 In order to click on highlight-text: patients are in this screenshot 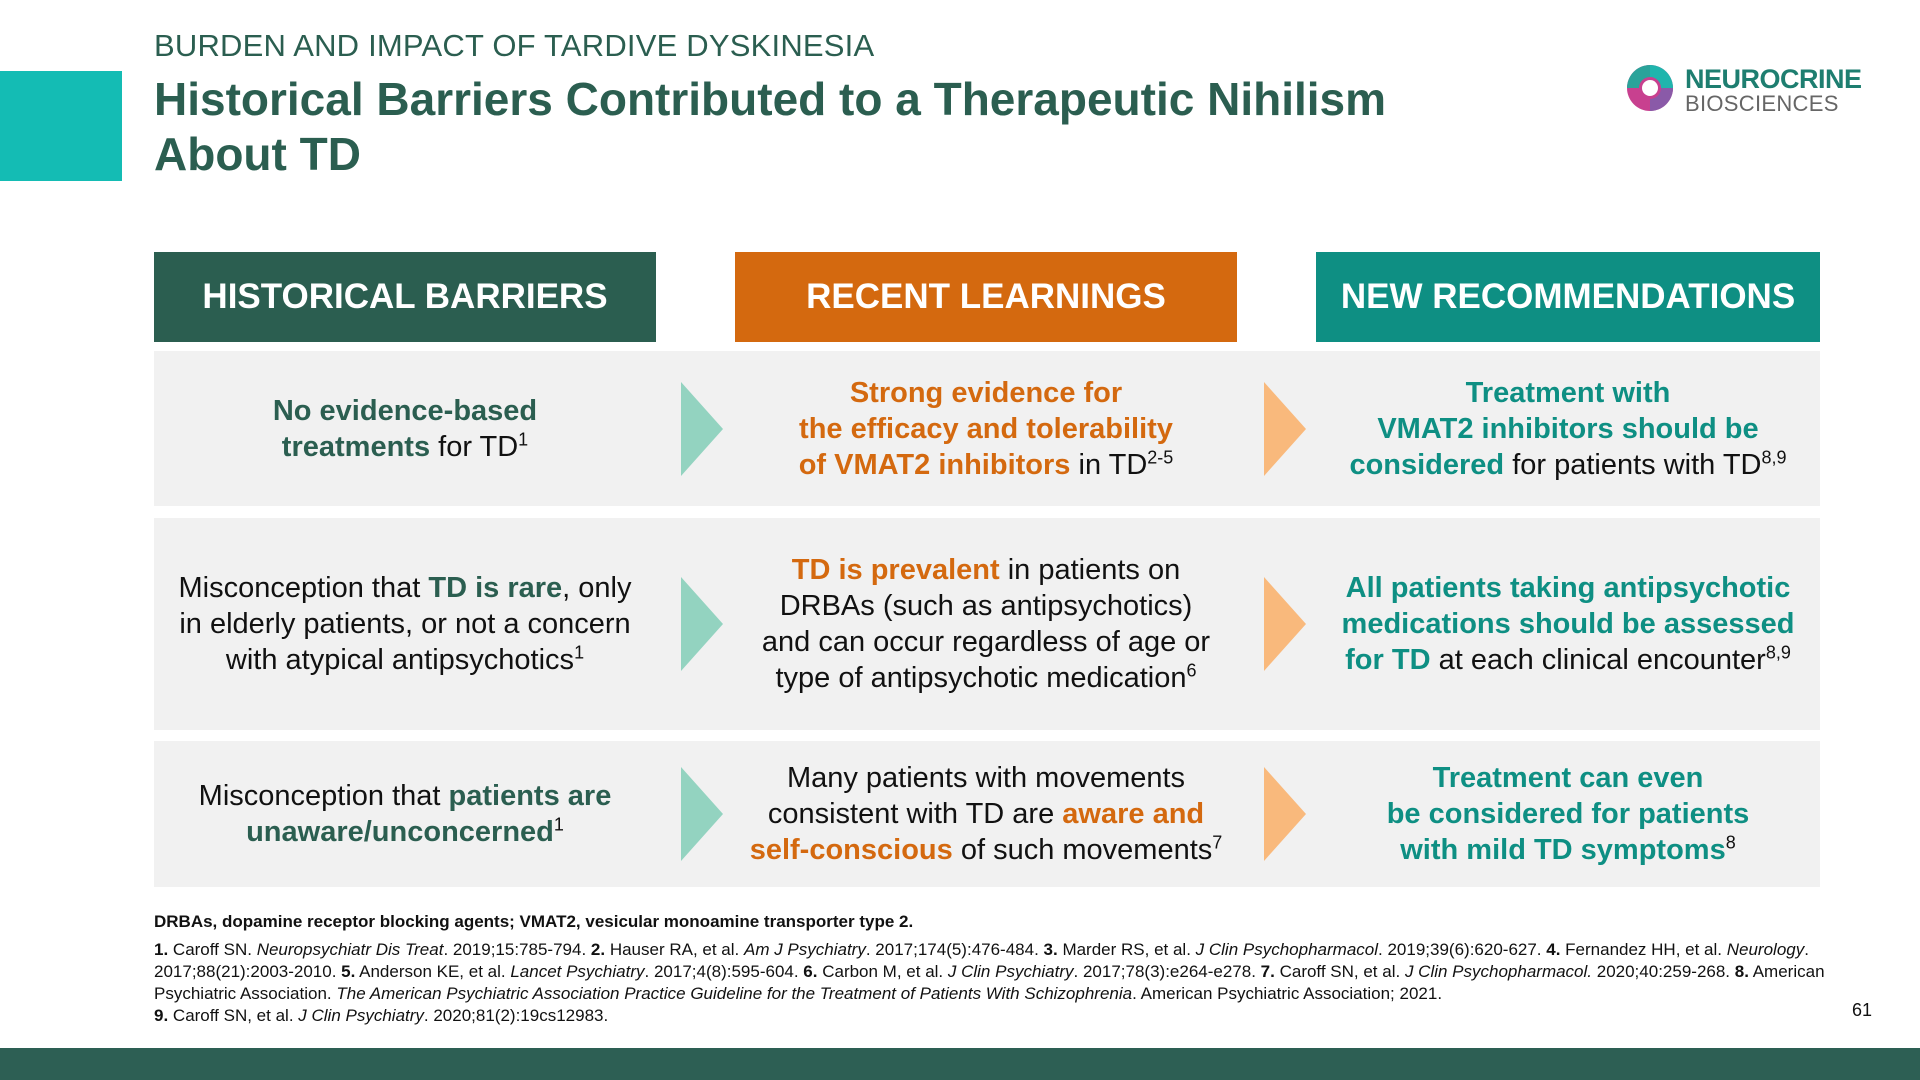, I will do `click(530, 796)`.